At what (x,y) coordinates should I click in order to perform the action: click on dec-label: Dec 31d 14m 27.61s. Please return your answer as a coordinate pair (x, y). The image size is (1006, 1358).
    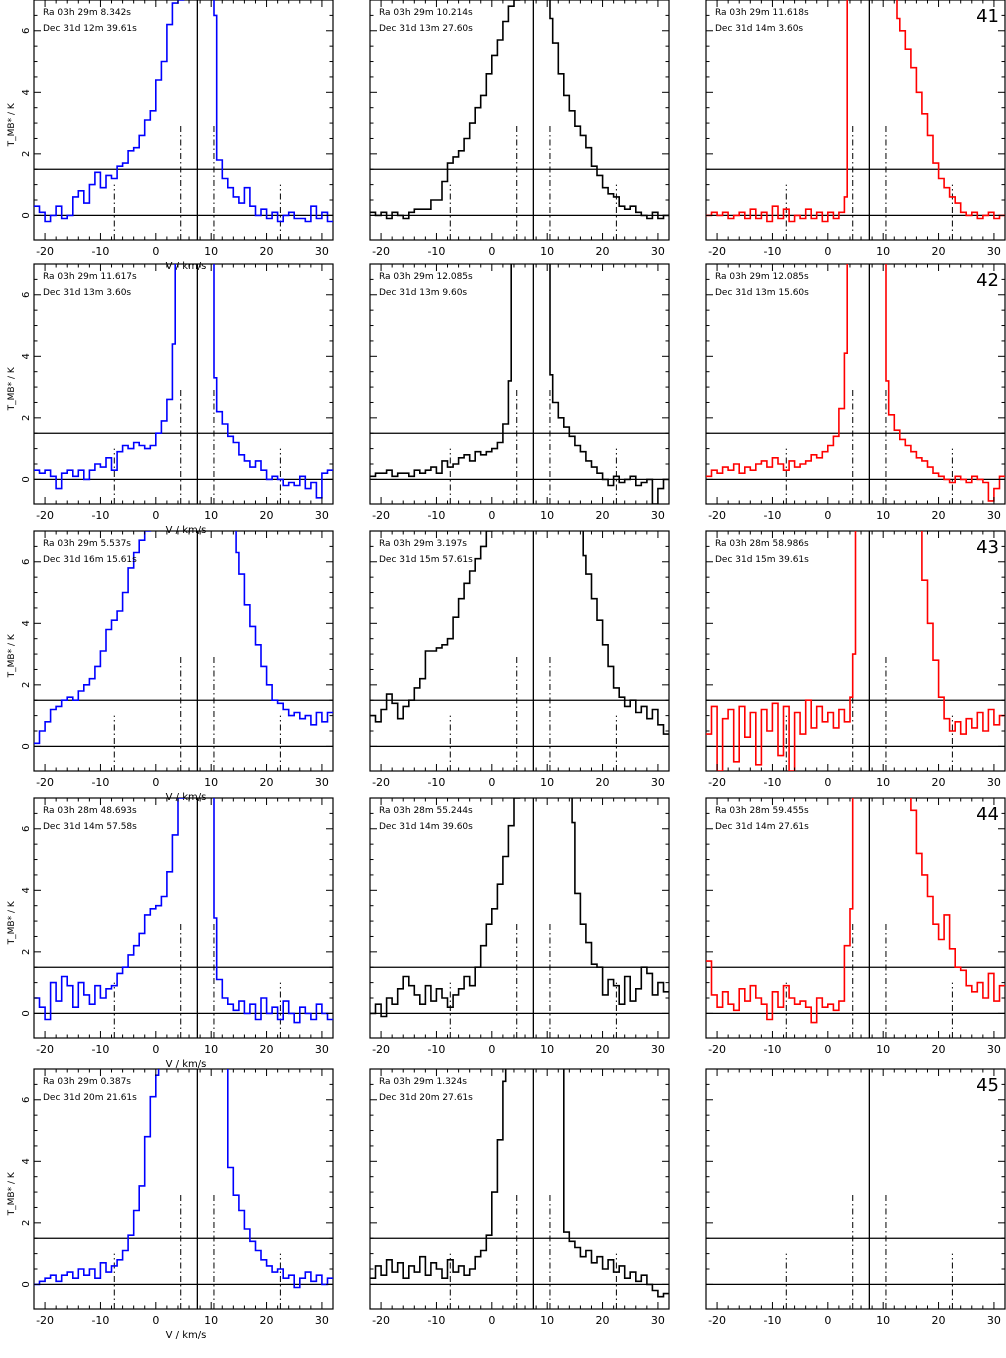
    Looking at the image, I should click on (762, 827).